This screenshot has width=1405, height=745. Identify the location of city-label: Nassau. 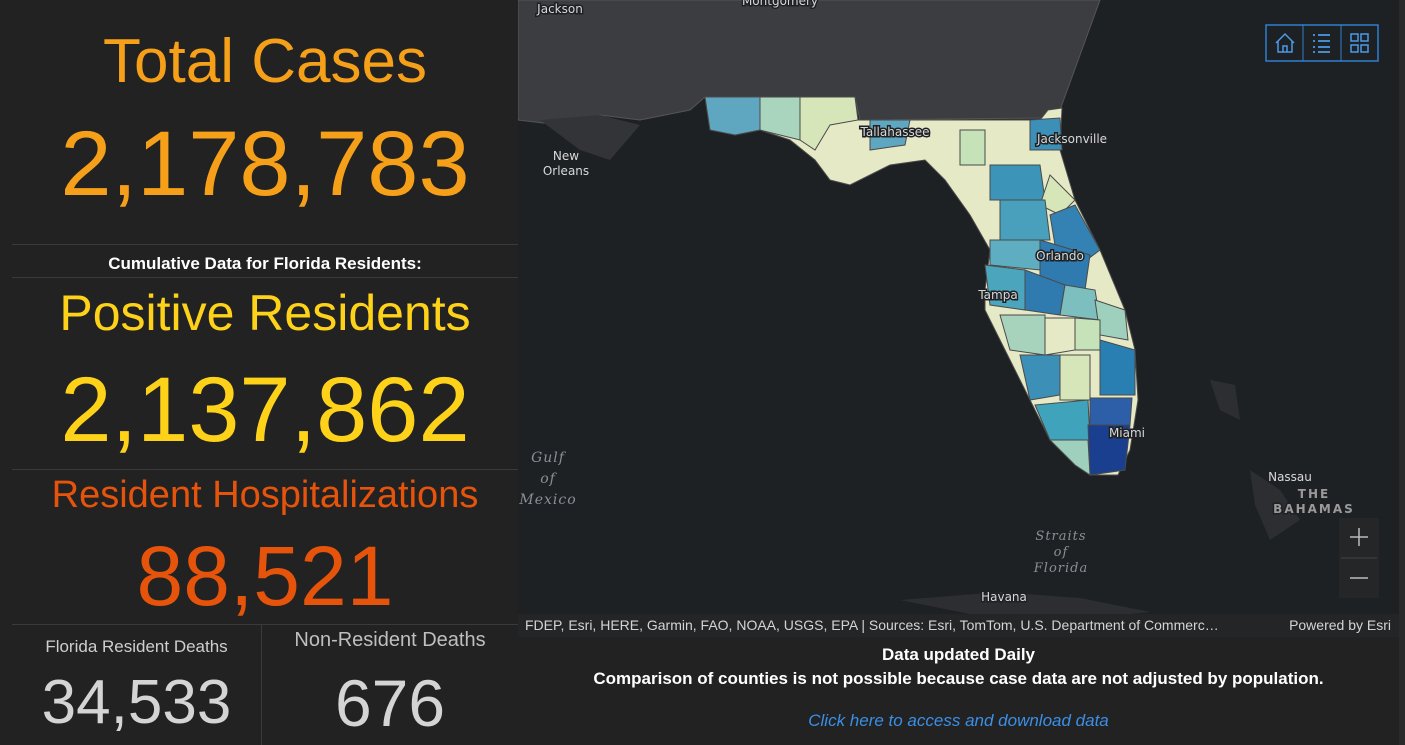
(1290, 477).